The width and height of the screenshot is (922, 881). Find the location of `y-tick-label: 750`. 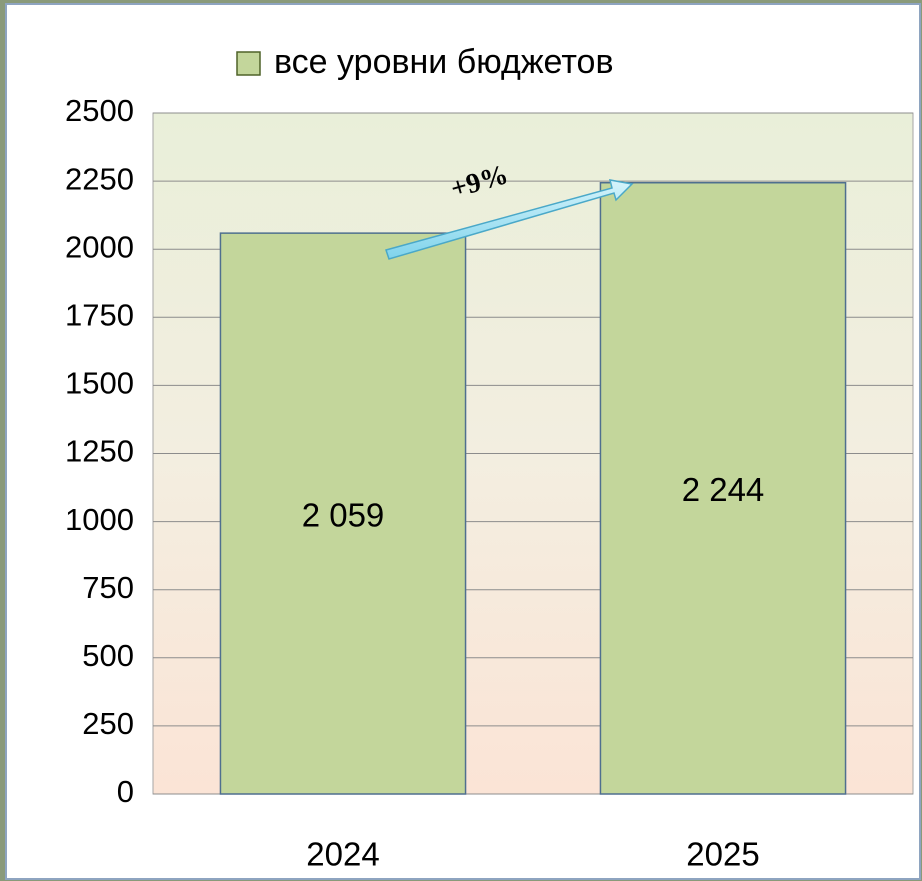

y-tick-label: 750 is located at coordinates (108, 587).